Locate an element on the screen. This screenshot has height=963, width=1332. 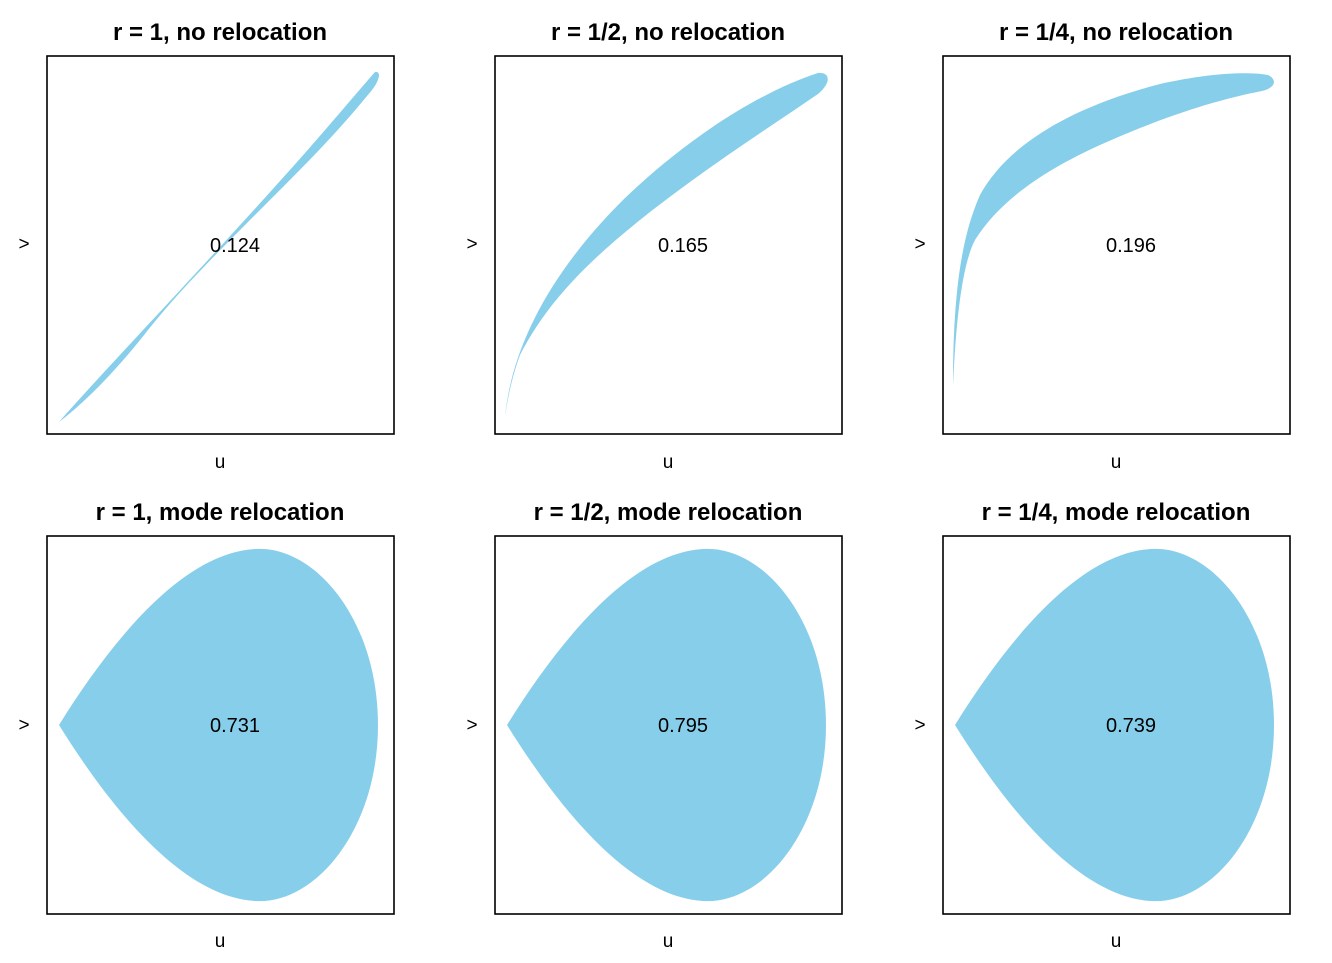
panel-title: r = 1/4, mode relocation is located at coordinates (1116, 512).